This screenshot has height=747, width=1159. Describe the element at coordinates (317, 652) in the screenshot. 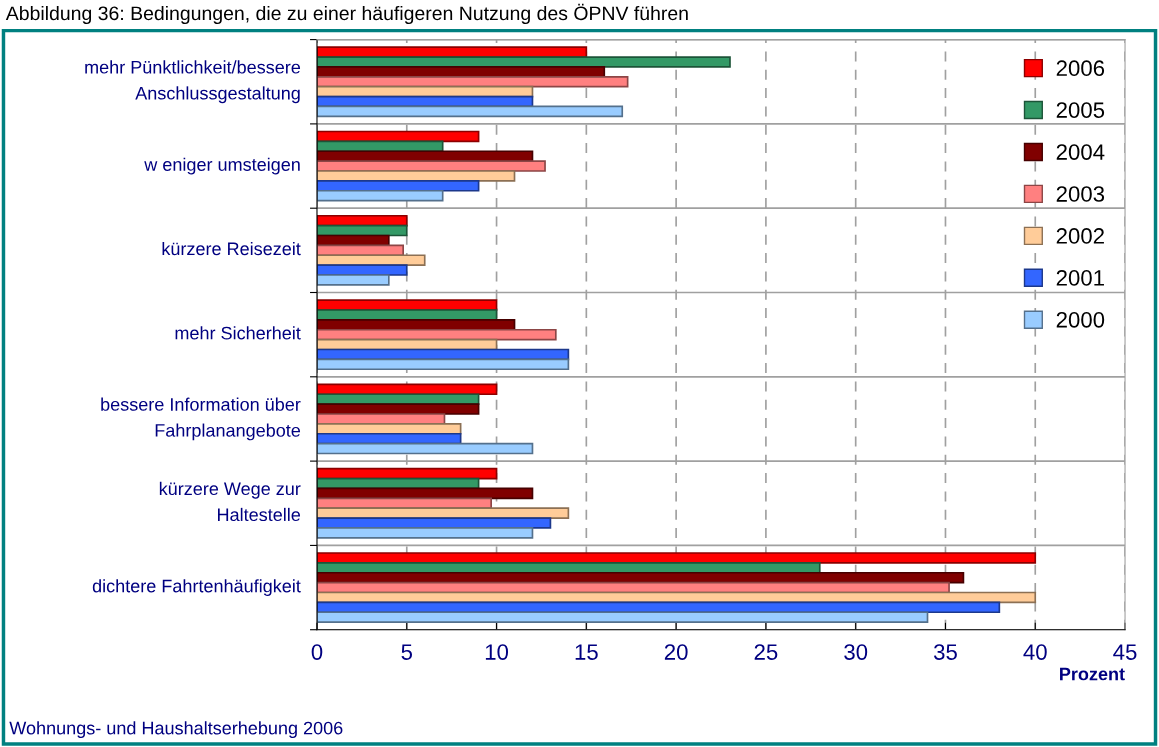

I see `x-tick-label: 0` at that location.